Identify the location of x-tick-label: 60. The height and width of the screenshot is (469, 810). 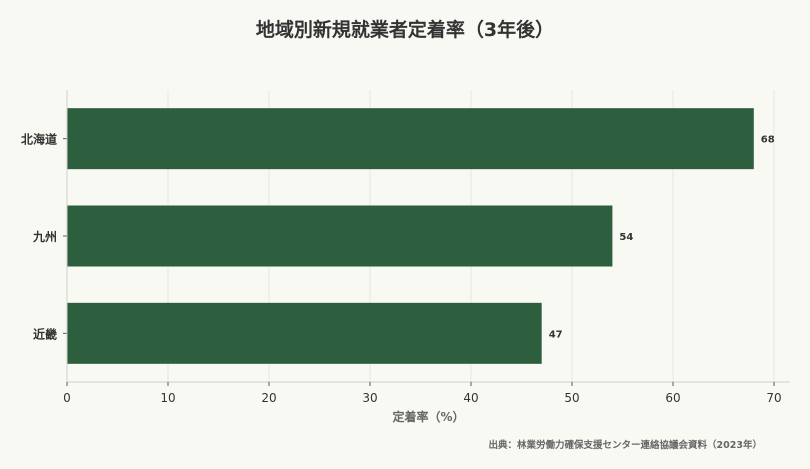
(672, 398).